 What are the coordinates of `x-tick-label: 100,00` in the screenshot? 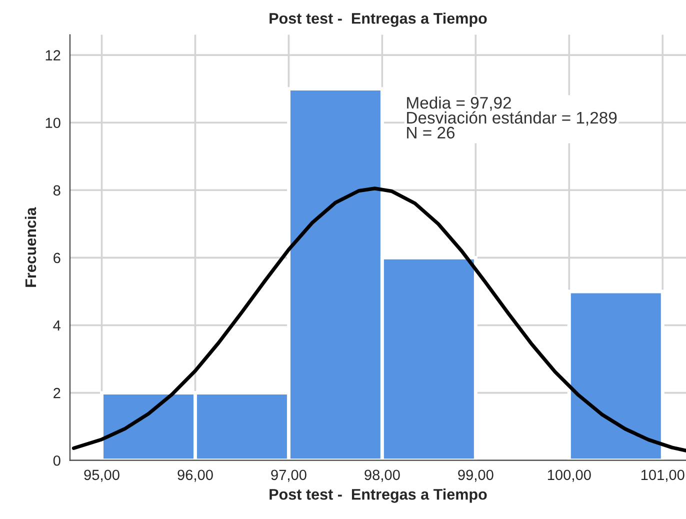 It's located at (569, 476).